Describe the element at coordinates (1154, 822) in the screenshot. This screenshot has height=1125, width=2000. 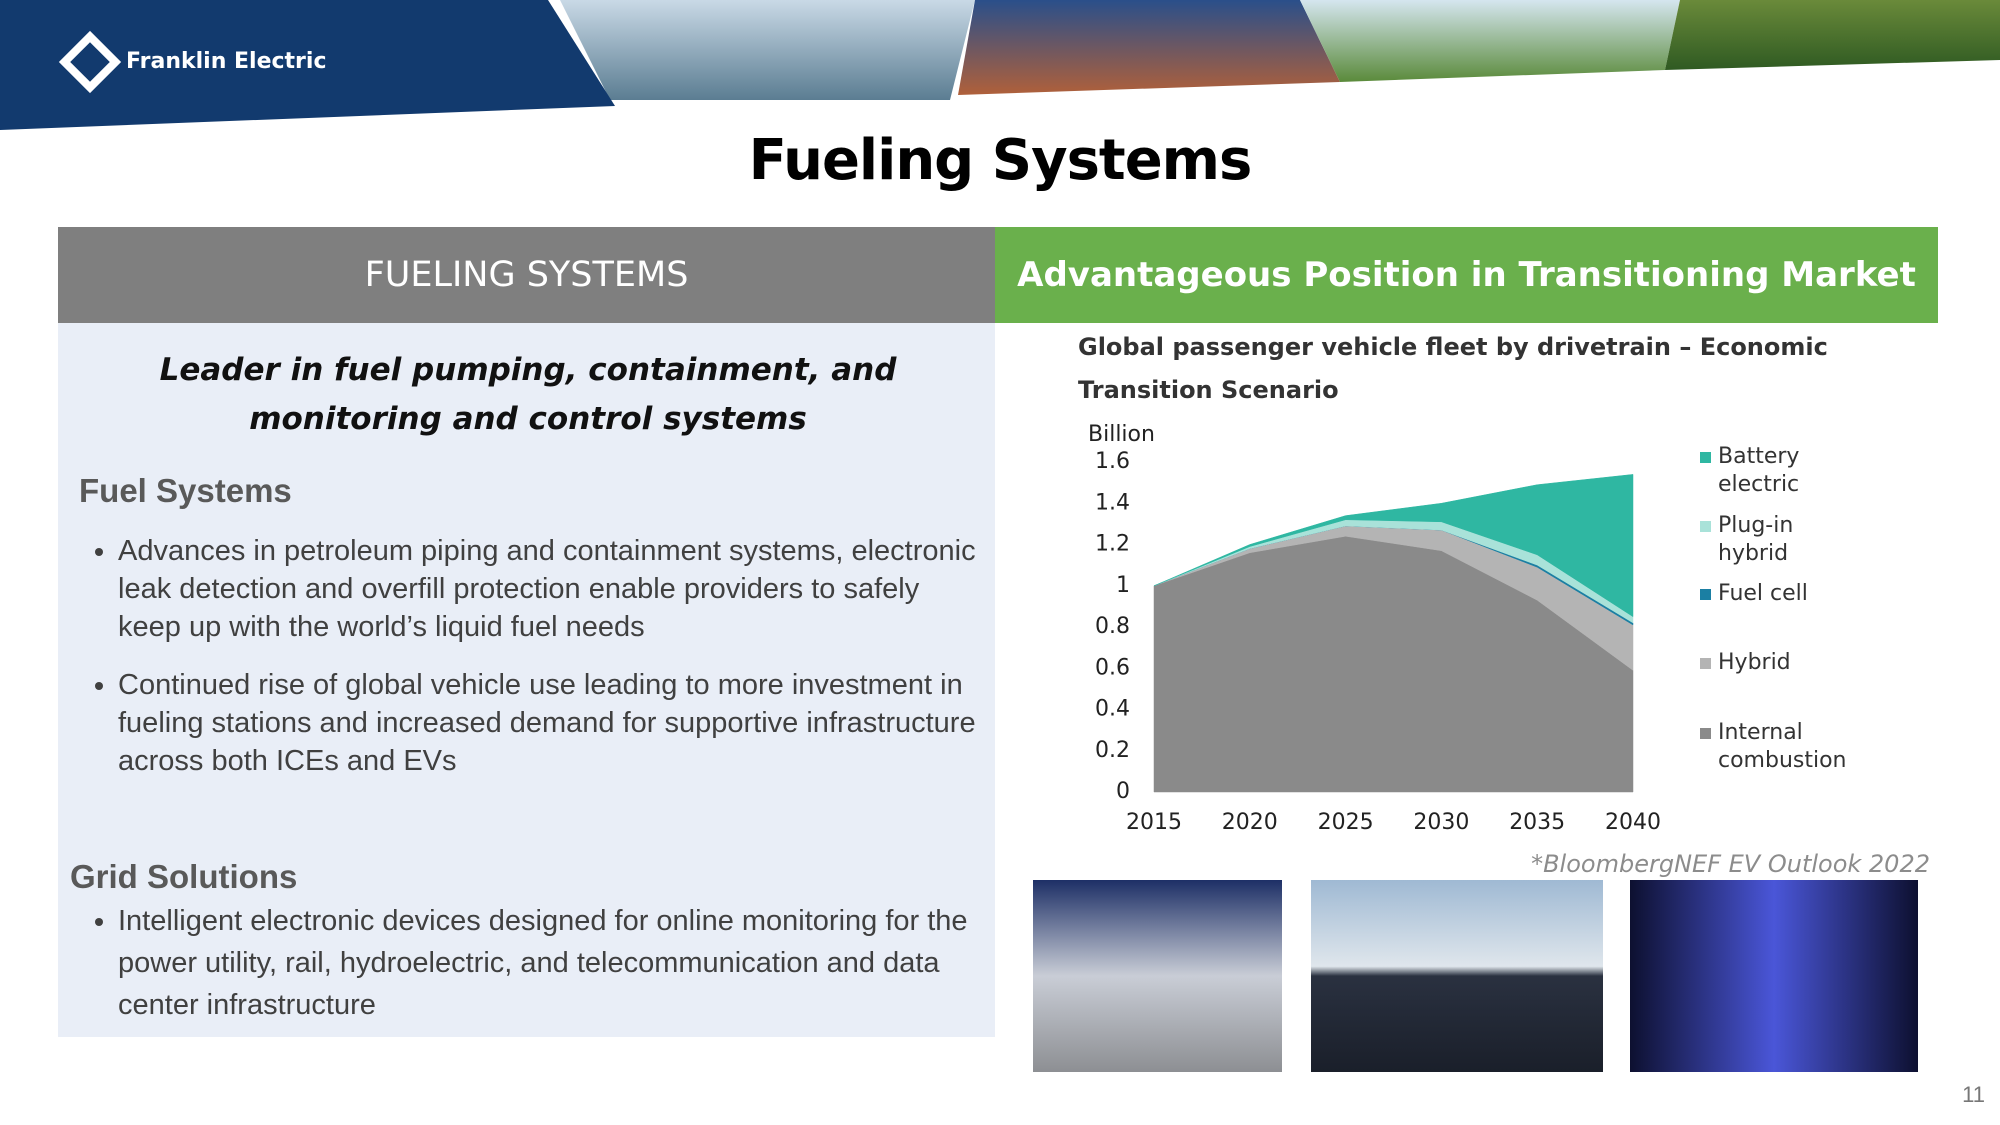
I see `x-tick-label: 2015` at that location.